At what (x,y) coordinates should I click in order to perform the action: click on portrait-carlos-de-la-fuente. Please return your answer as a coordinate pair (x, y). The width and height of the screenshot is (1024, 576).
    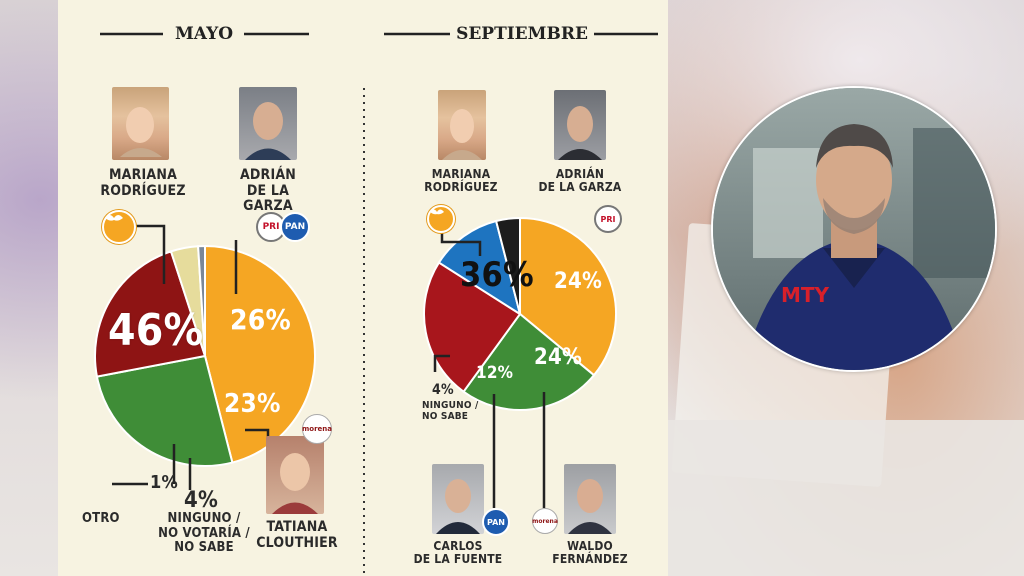
    Looking at the image, I should click on (458, 499).